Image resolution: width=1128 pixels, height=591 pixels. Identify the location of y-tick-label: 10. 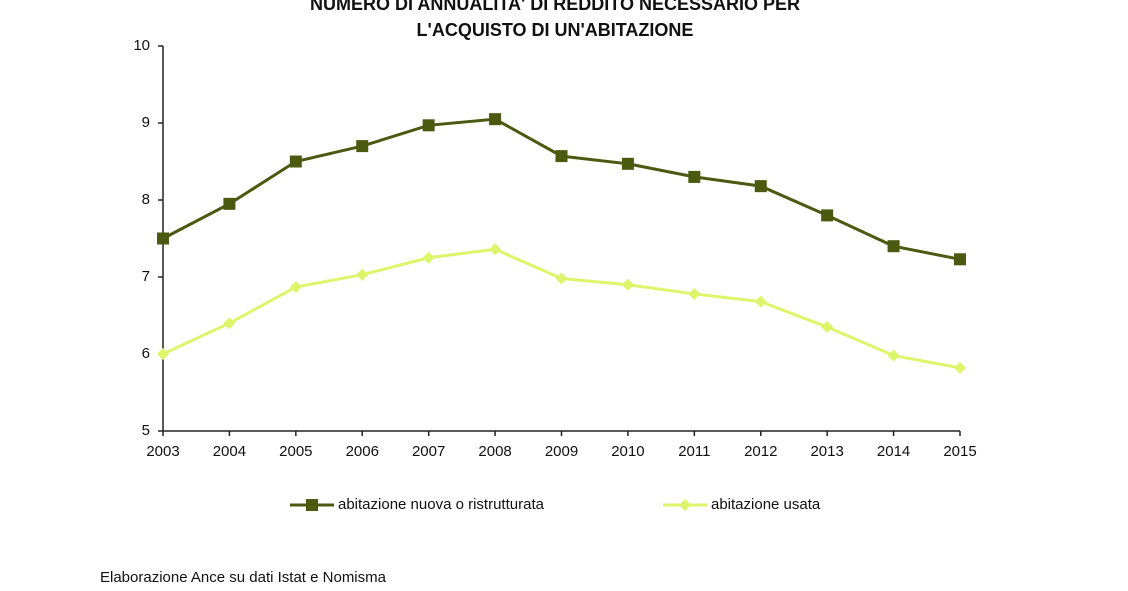
(141, 45).